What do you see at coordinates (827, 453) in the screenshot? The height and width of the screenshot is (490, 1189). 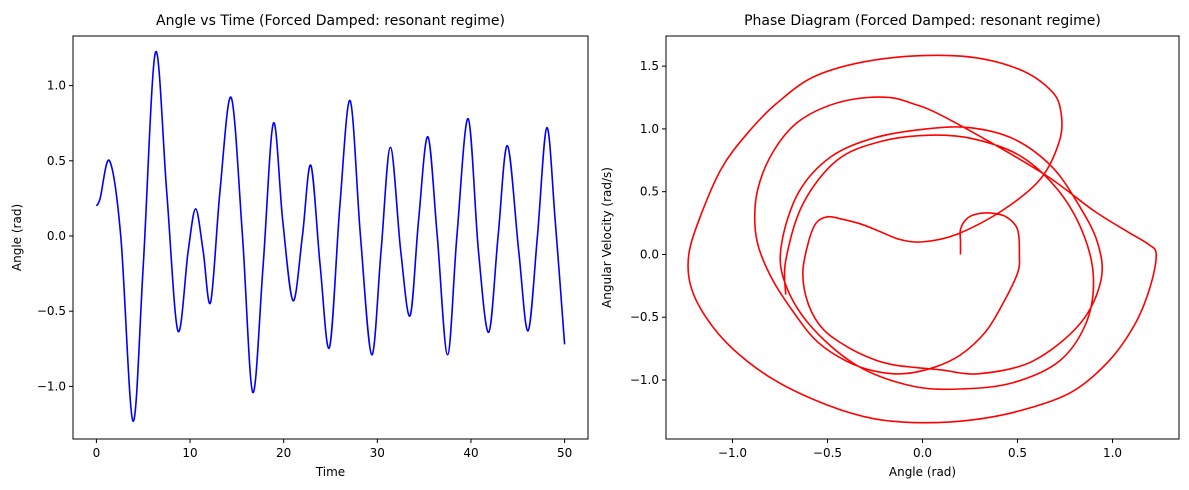 I see `x-tick-label: −0.5` at bounding box center [827, 453].